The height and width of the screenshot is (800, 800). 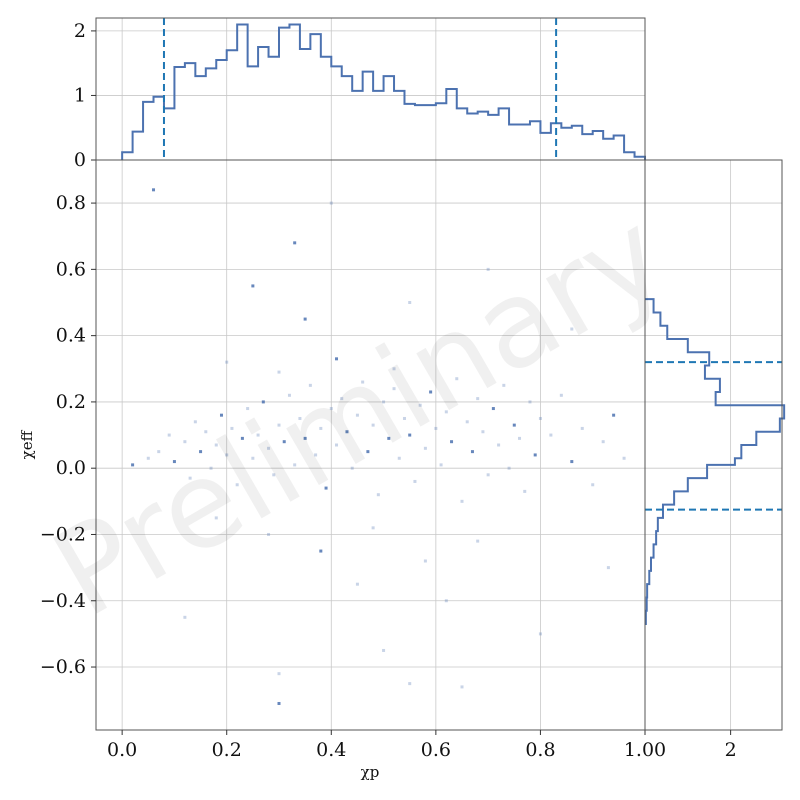 I want to click on main-x-tick-label: 0.2, so click(x=227, y=750).